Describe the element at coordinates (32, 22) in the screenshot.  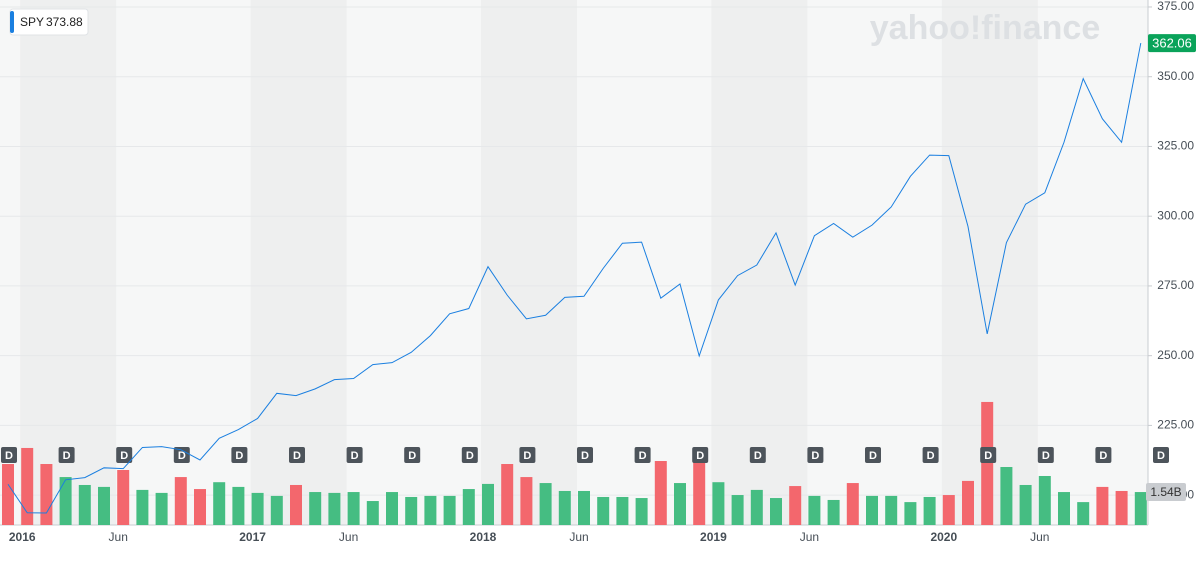
I see `legend-name: SPY` at that location.